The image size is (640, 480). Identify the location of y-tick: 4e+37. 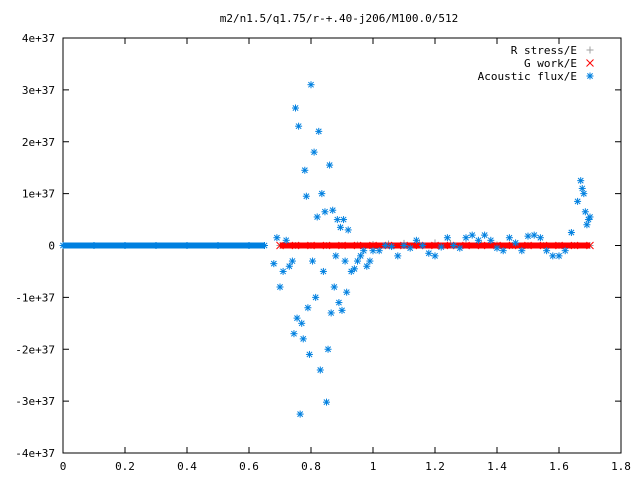
(321, 38).